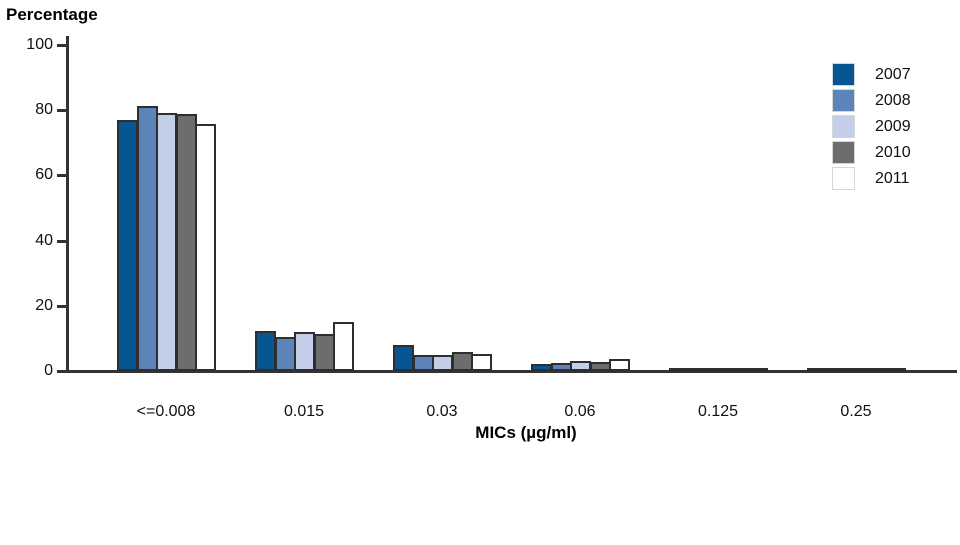 This screenshot has width=960, height=545. What do you see at coordinates (679, 370) in the screenshot?
I see `bar-2007-0.125` at bounding box center [679, 370].